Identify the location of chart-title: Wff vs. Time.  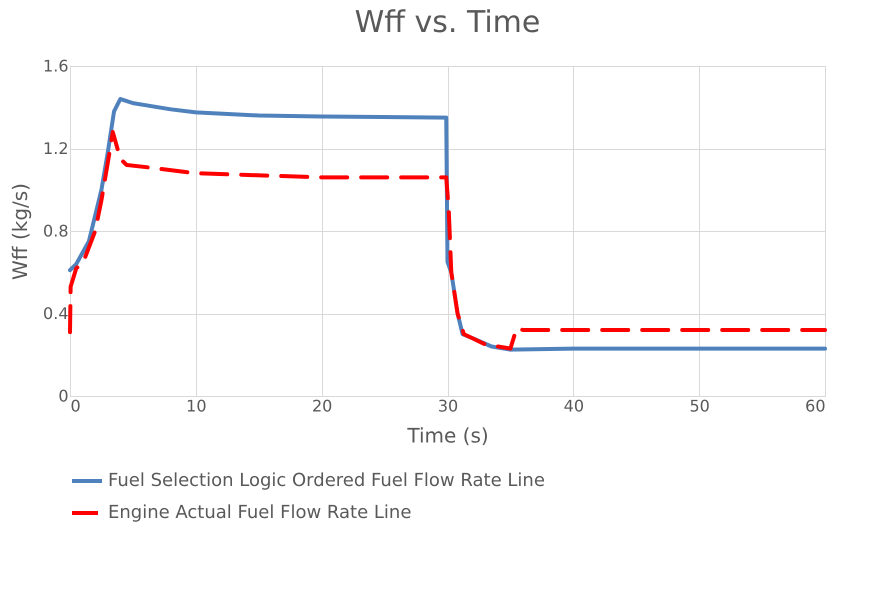
(447, 22).